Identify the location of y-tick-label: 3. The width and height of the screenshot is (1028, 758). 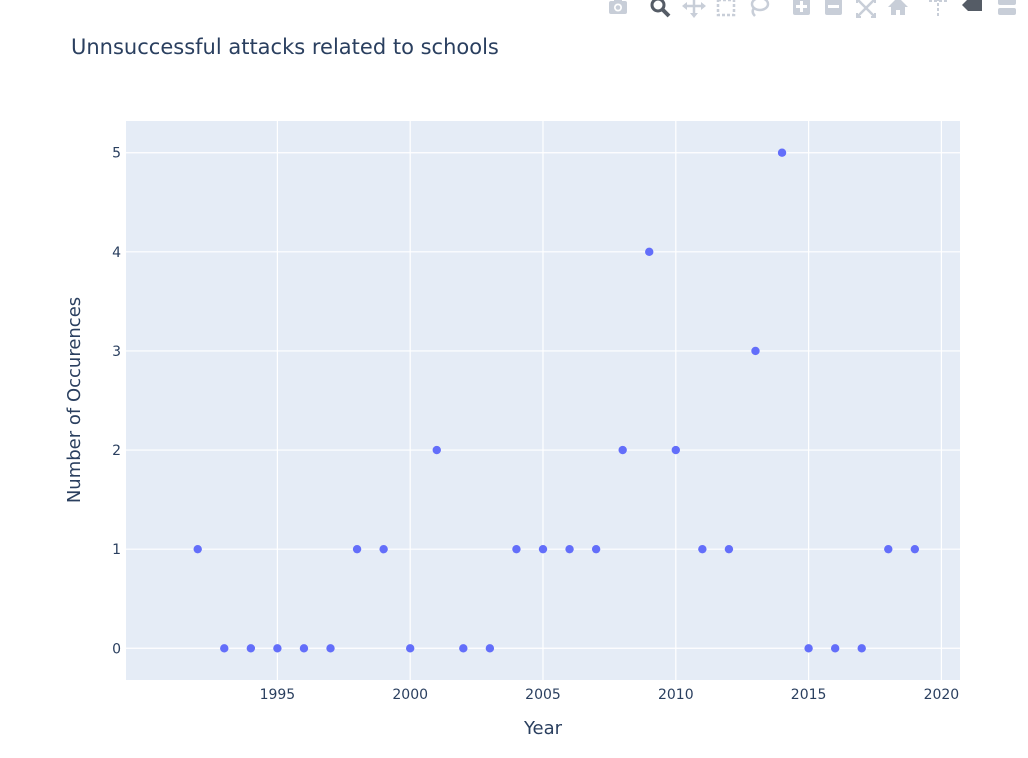
(116, 352).